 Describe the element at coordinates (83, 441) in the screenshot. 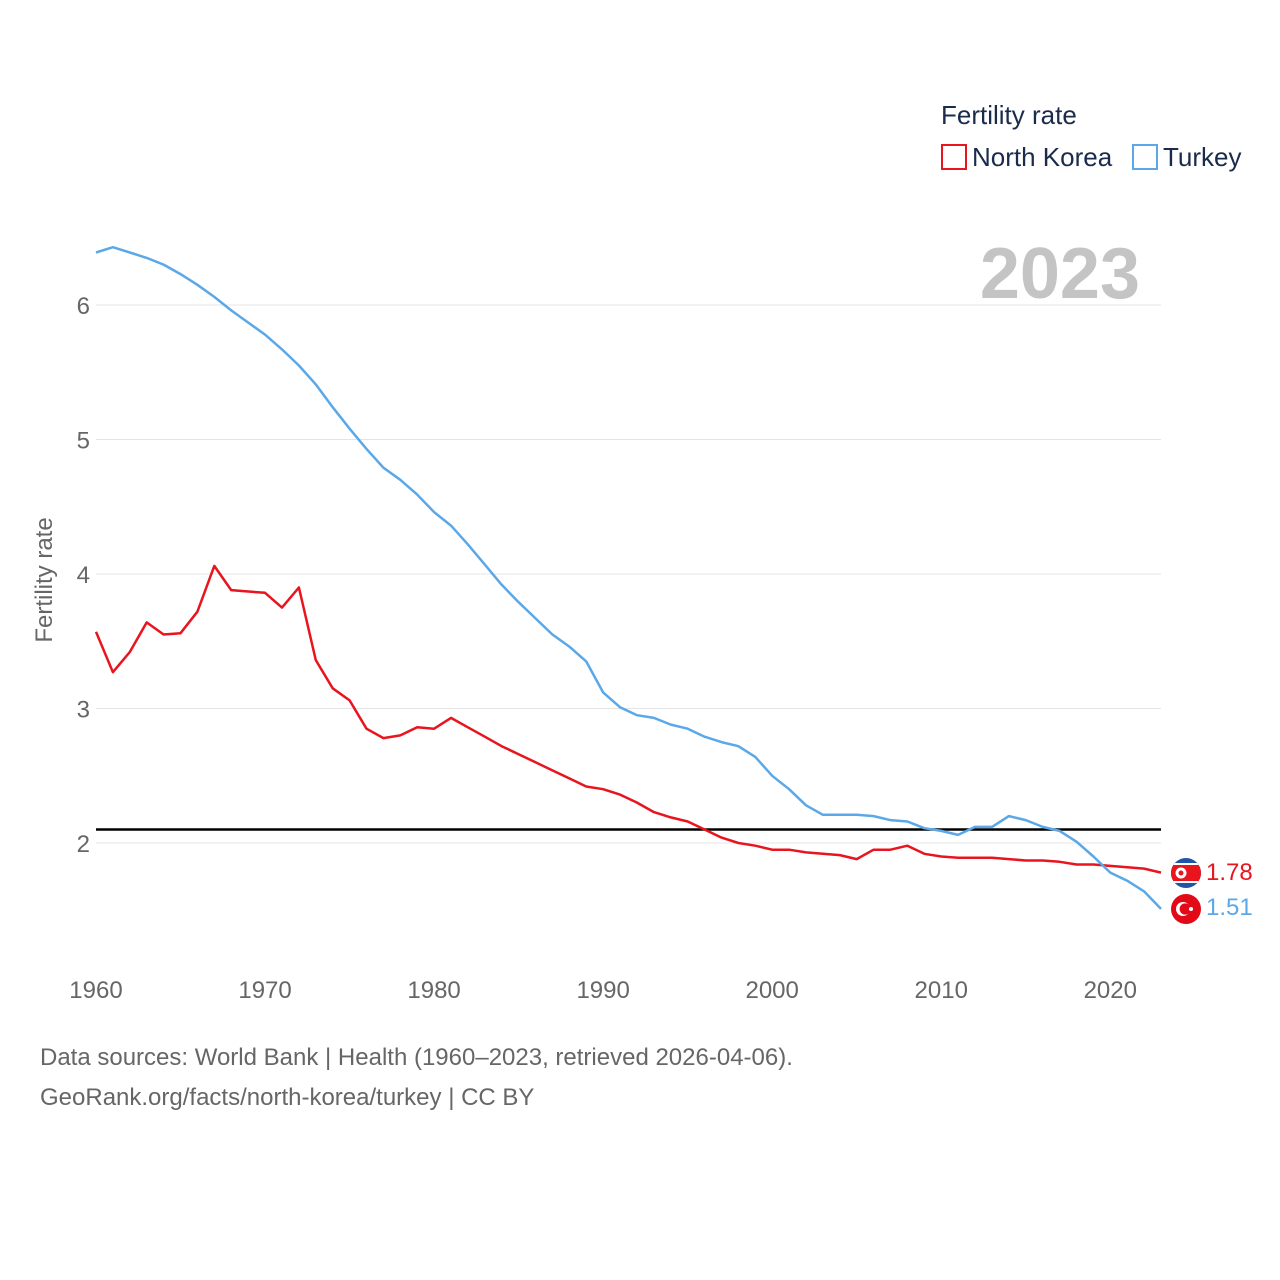

I see `y-tick-label-5: 5` at that location.